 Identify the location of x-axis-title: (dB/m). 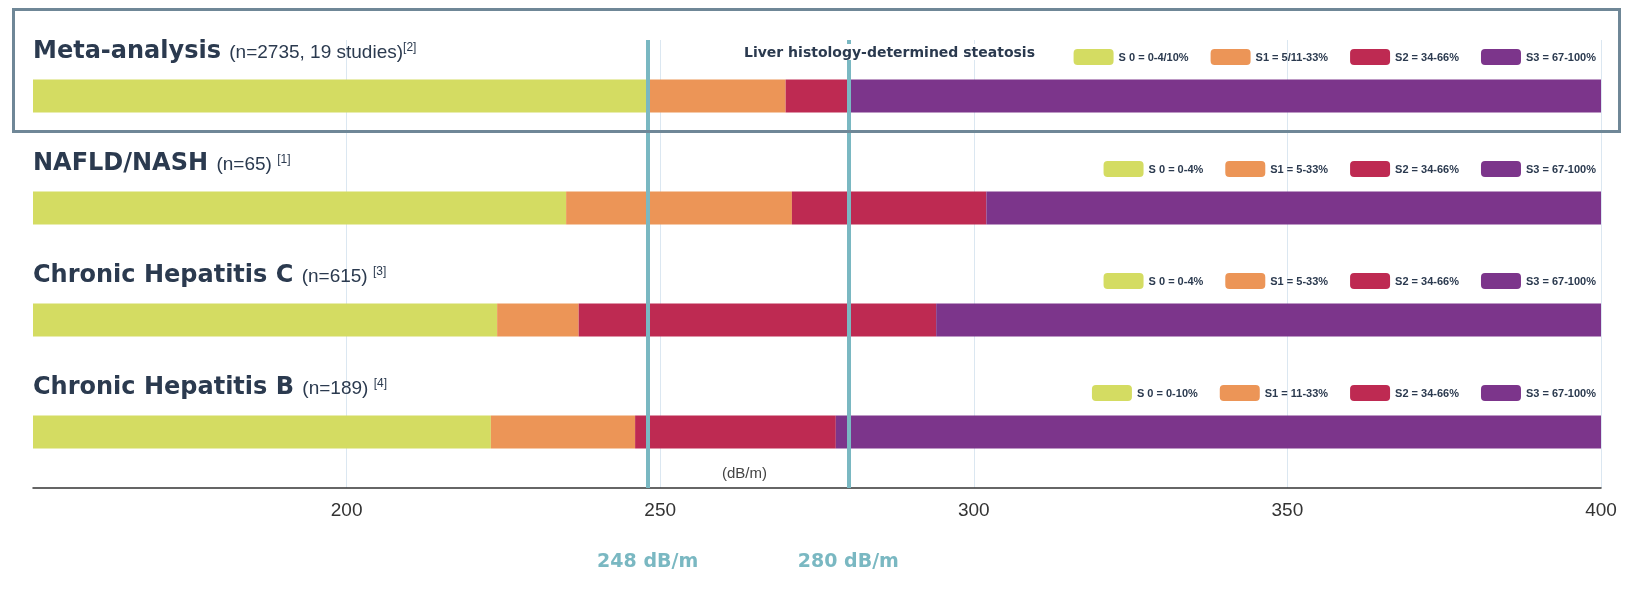
(744, 472).